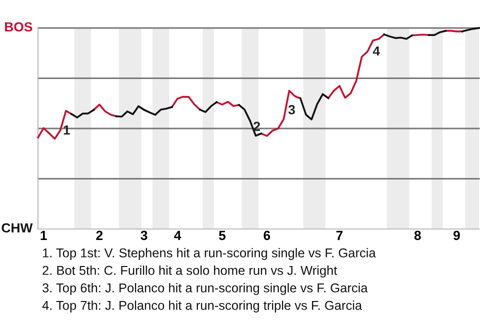 The width and height of the screenshot is (480, 320). I want to click on text: 3. Top 6th: J. Polanco hit a run-scoring single vs F. Garcia, so click(205, 289).